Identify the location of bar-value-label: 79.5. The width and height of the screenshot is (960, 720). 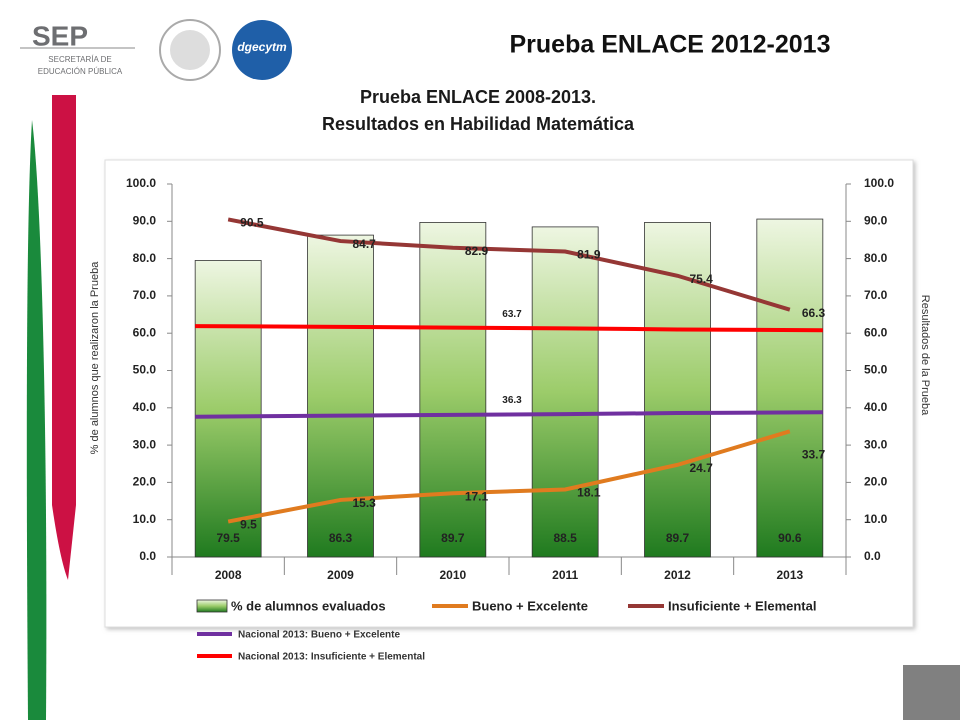
(228, 538).